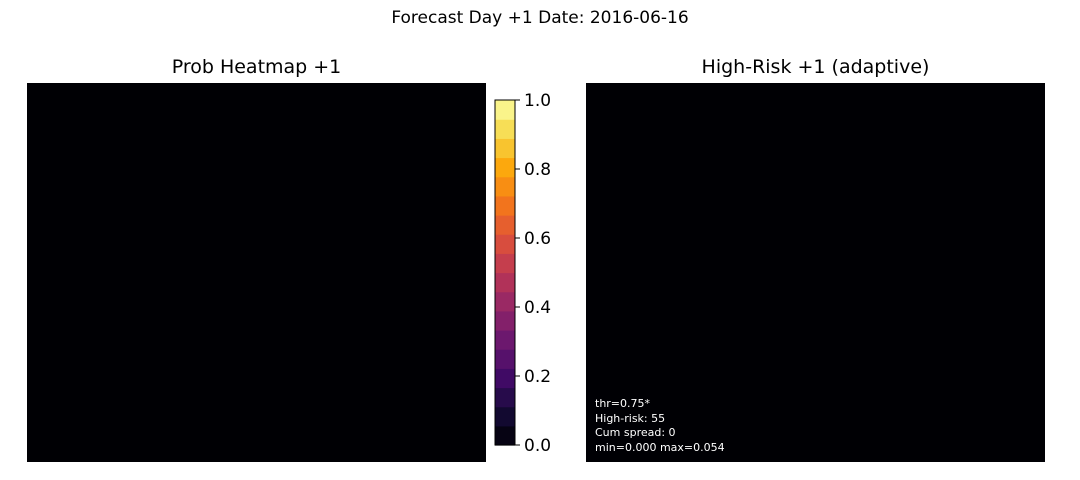  Describe the element at coordinates (660, 447) in the screenshot. I see `min-max-annotation: min=0.000 max=0.054` at that location.